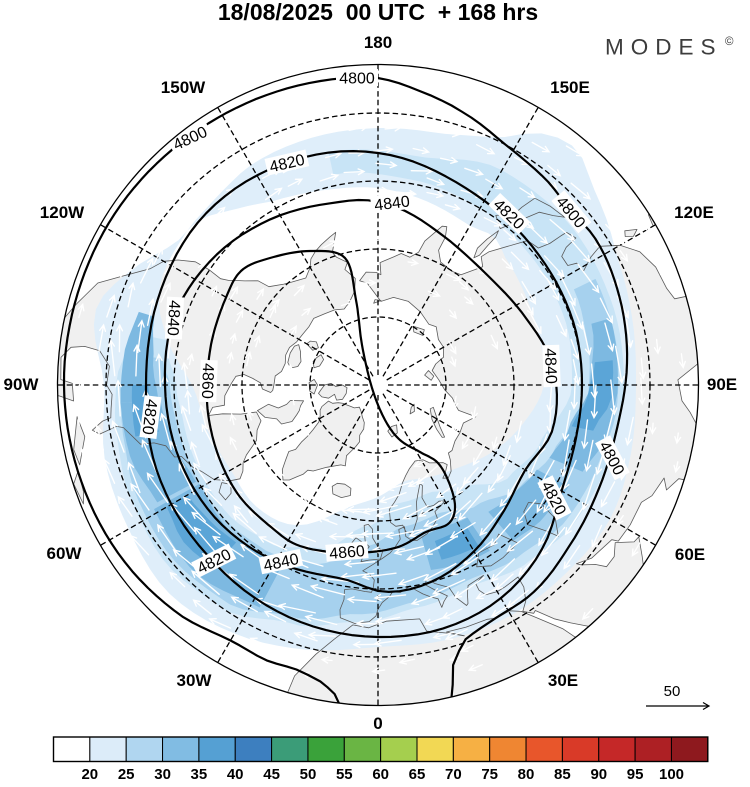  Describe the element at coordinates (598, 774) in the screenshot. I see `svg-text: 90` at that location.